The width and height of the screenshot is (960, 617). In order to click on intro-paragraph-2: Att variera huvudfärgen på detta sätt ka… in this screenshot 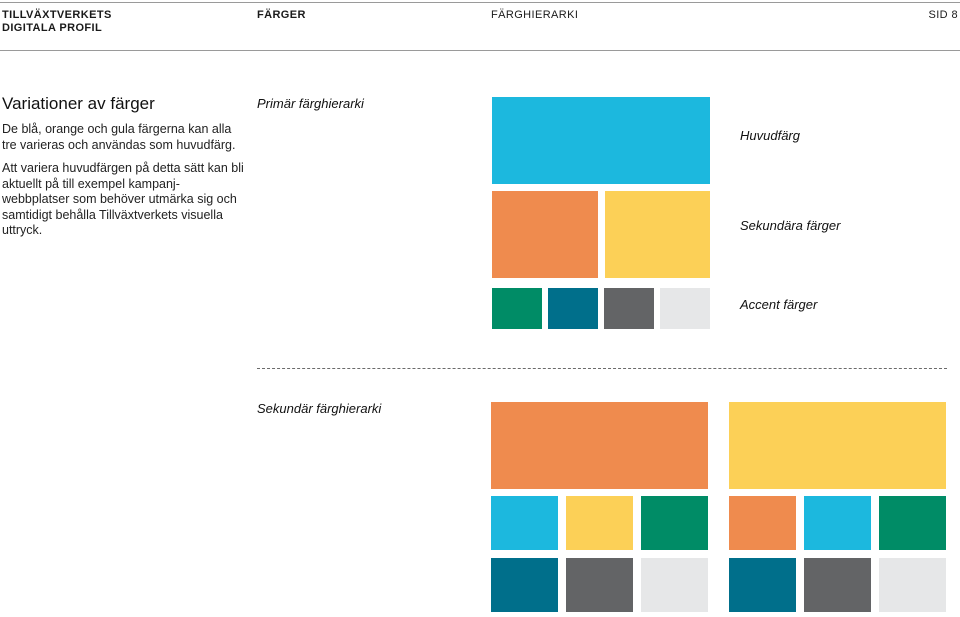, I will do `click(123, 199)`.